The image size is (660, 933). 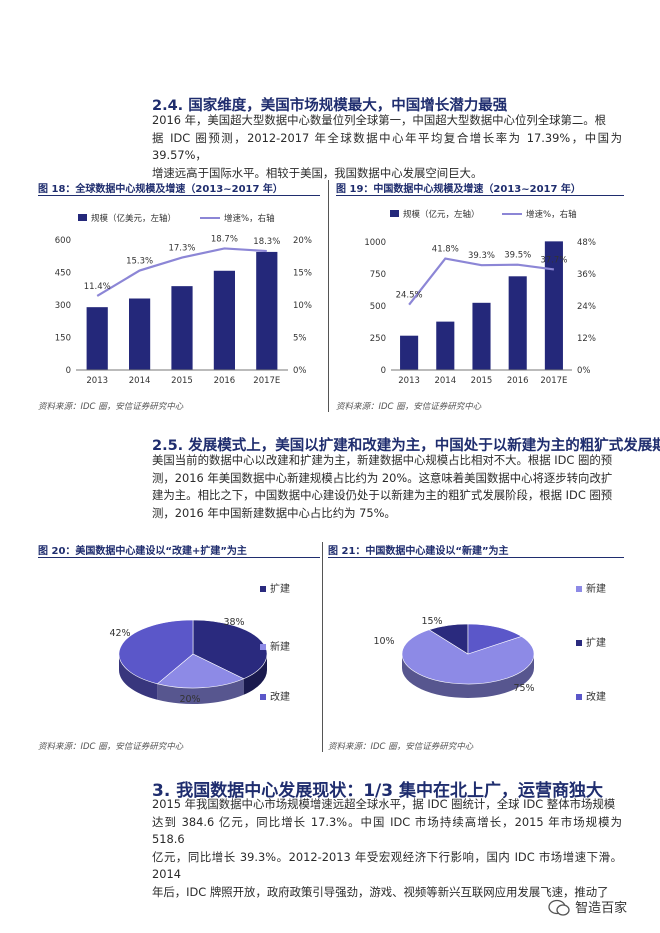 I want to click on y-right-tick-label: 10%, so click(x=302, y=306).